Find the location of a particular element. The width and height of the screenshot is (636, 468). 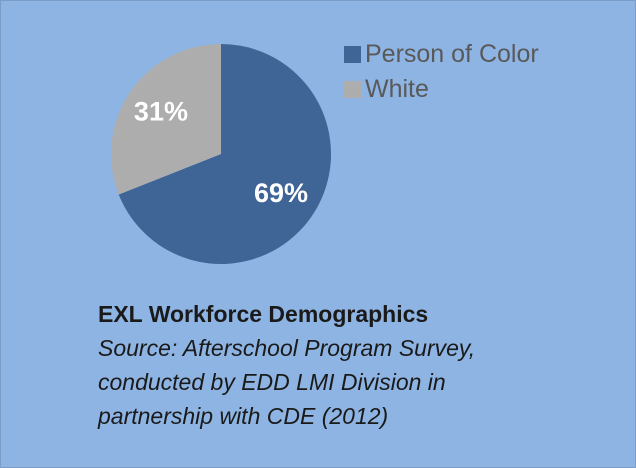

source-line-3: partnership with CDE (2012) is located at coordinates (243, 416).